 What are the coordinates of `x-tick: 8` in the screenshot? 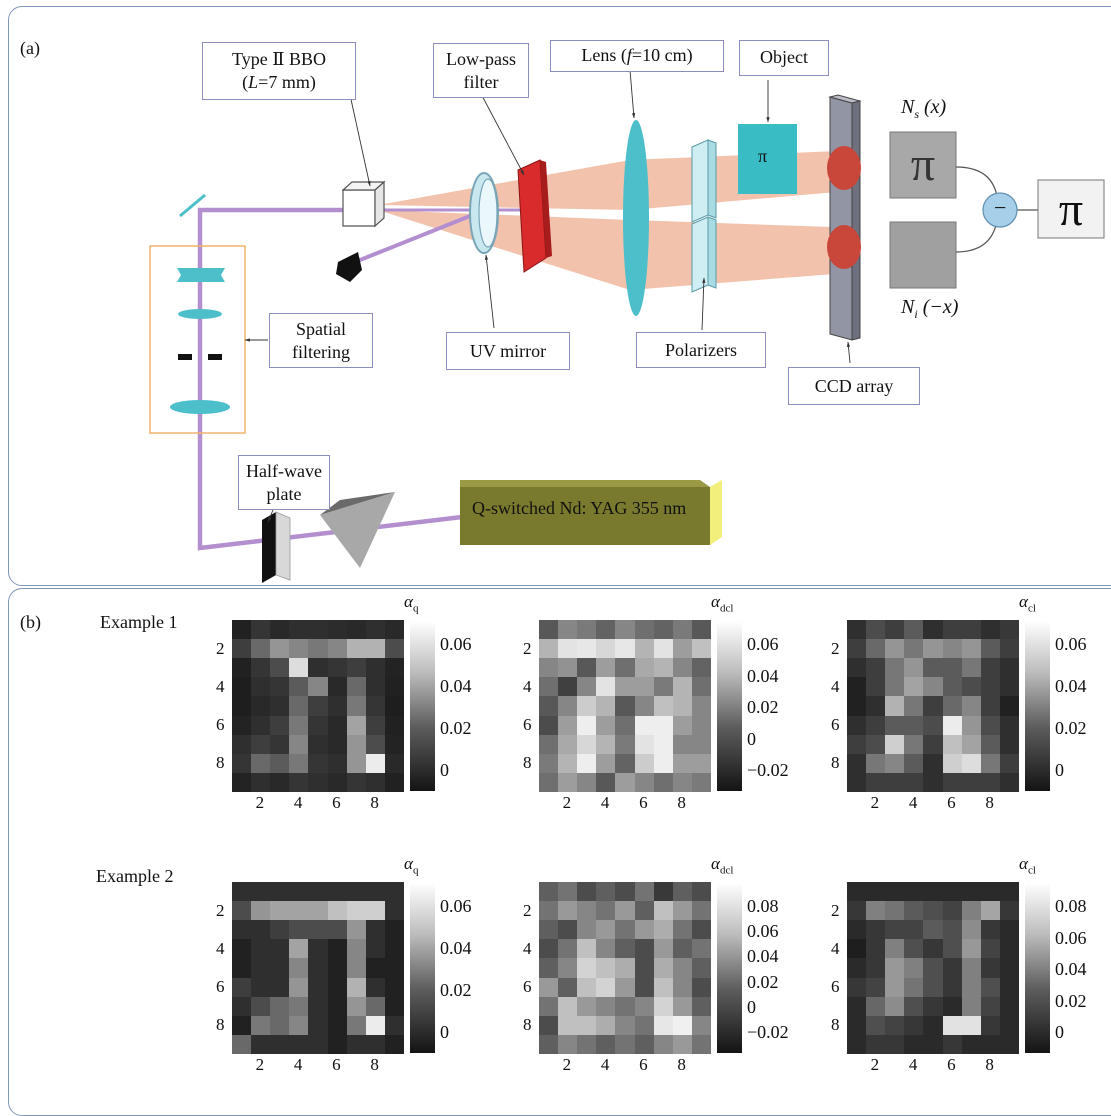 It's located at (989, 802).